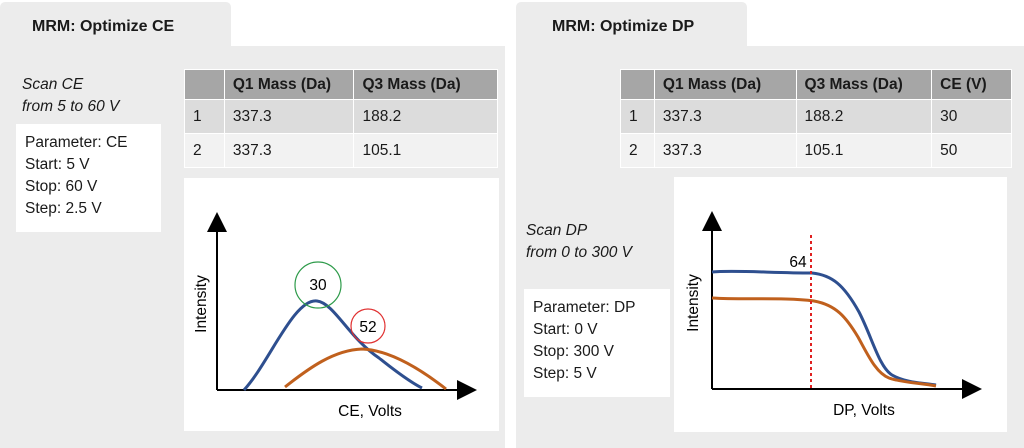 Image resolution: width=1024 pixels, height=448 pixels. What do you see at coordinates (53, 84) in the screenshot?
I see `ce-scan-line1: Scan CE` at bounding box center [53, 84].